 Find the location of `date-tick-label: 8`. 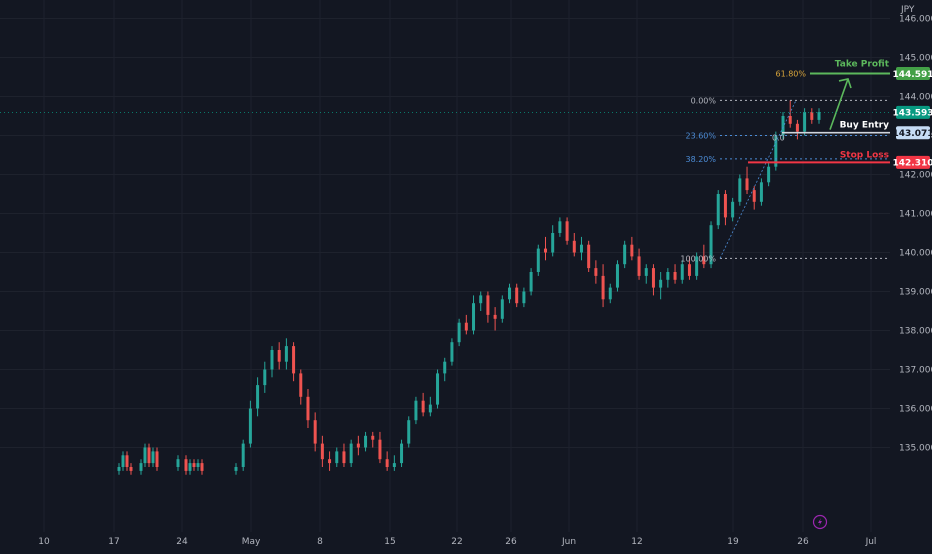

date-tick-label: 8 is located at coordinates (320, 542).